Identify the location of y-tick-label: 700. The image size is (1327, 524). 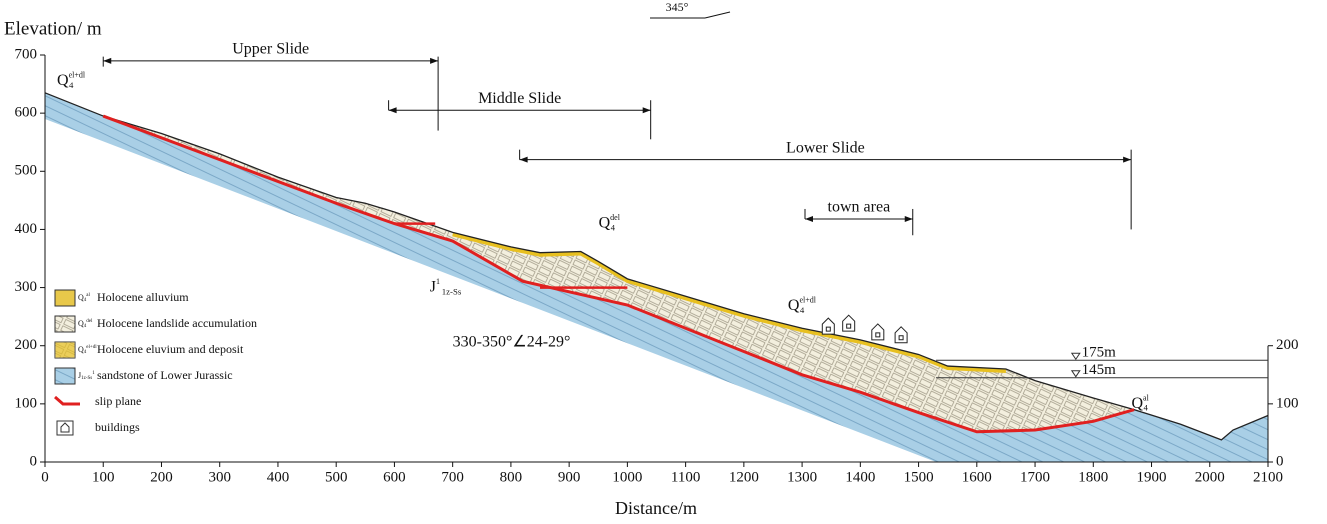
(26, 54).